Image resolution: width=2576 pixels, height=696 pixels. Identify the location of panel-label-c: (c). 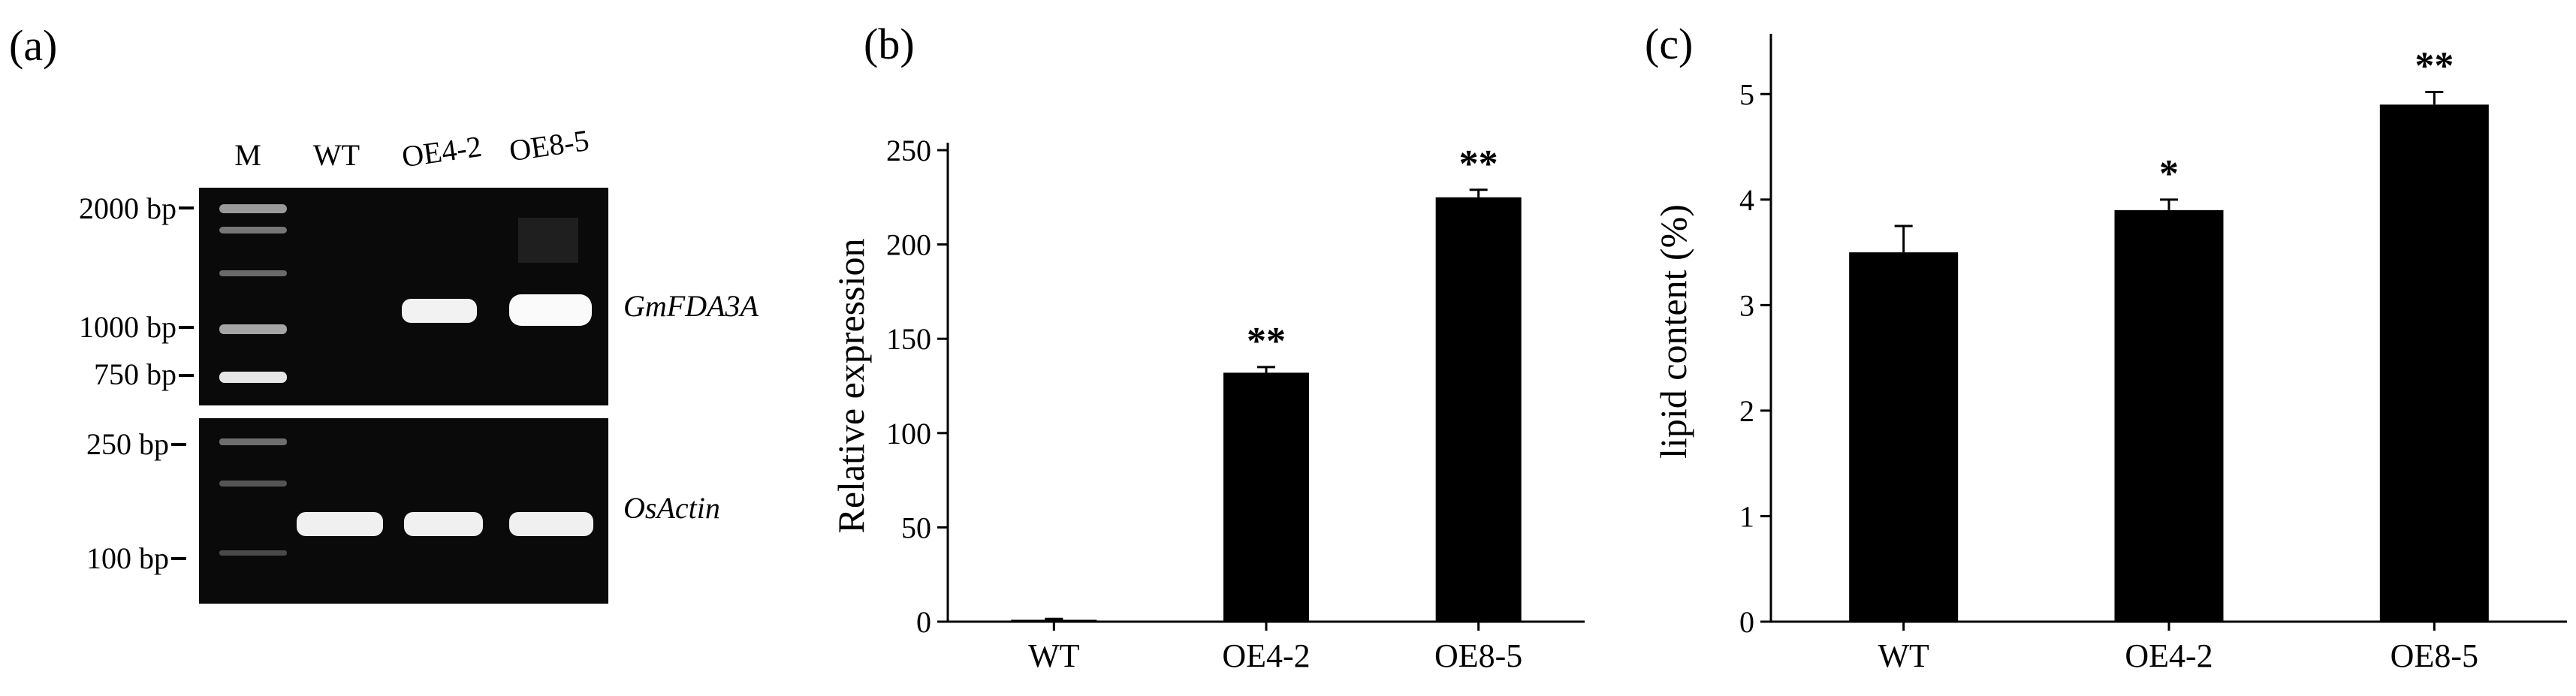
(1669, 44).